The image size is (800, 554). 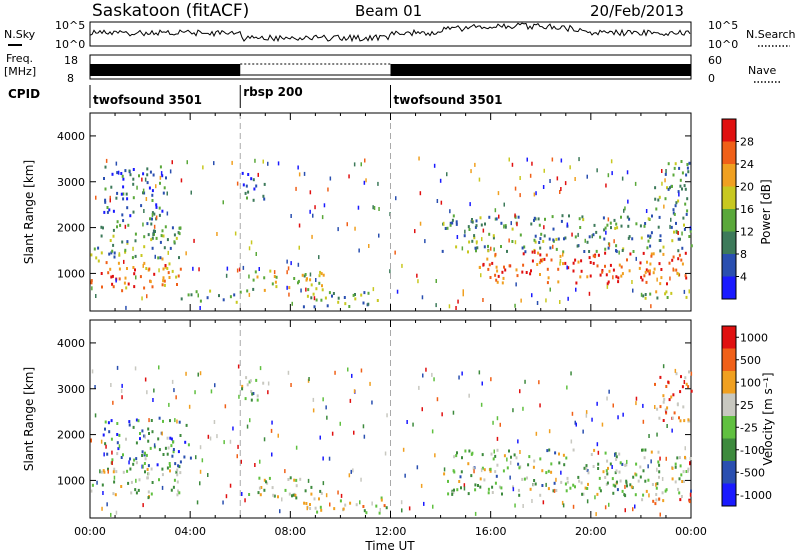 I want to click on x-tick-label: 16:00, so click(x=491, y=531).